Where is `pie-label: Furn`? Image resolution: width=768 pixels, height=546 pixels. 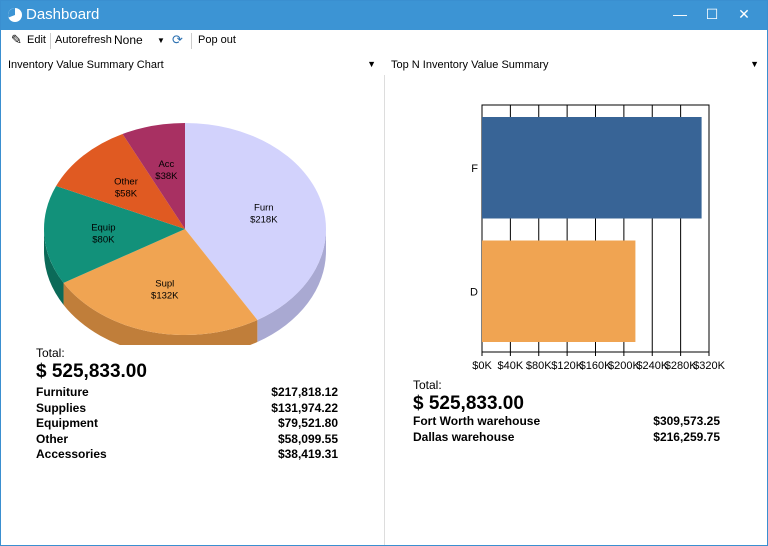
pie-label: Furn is located at coordinates (264, 208).